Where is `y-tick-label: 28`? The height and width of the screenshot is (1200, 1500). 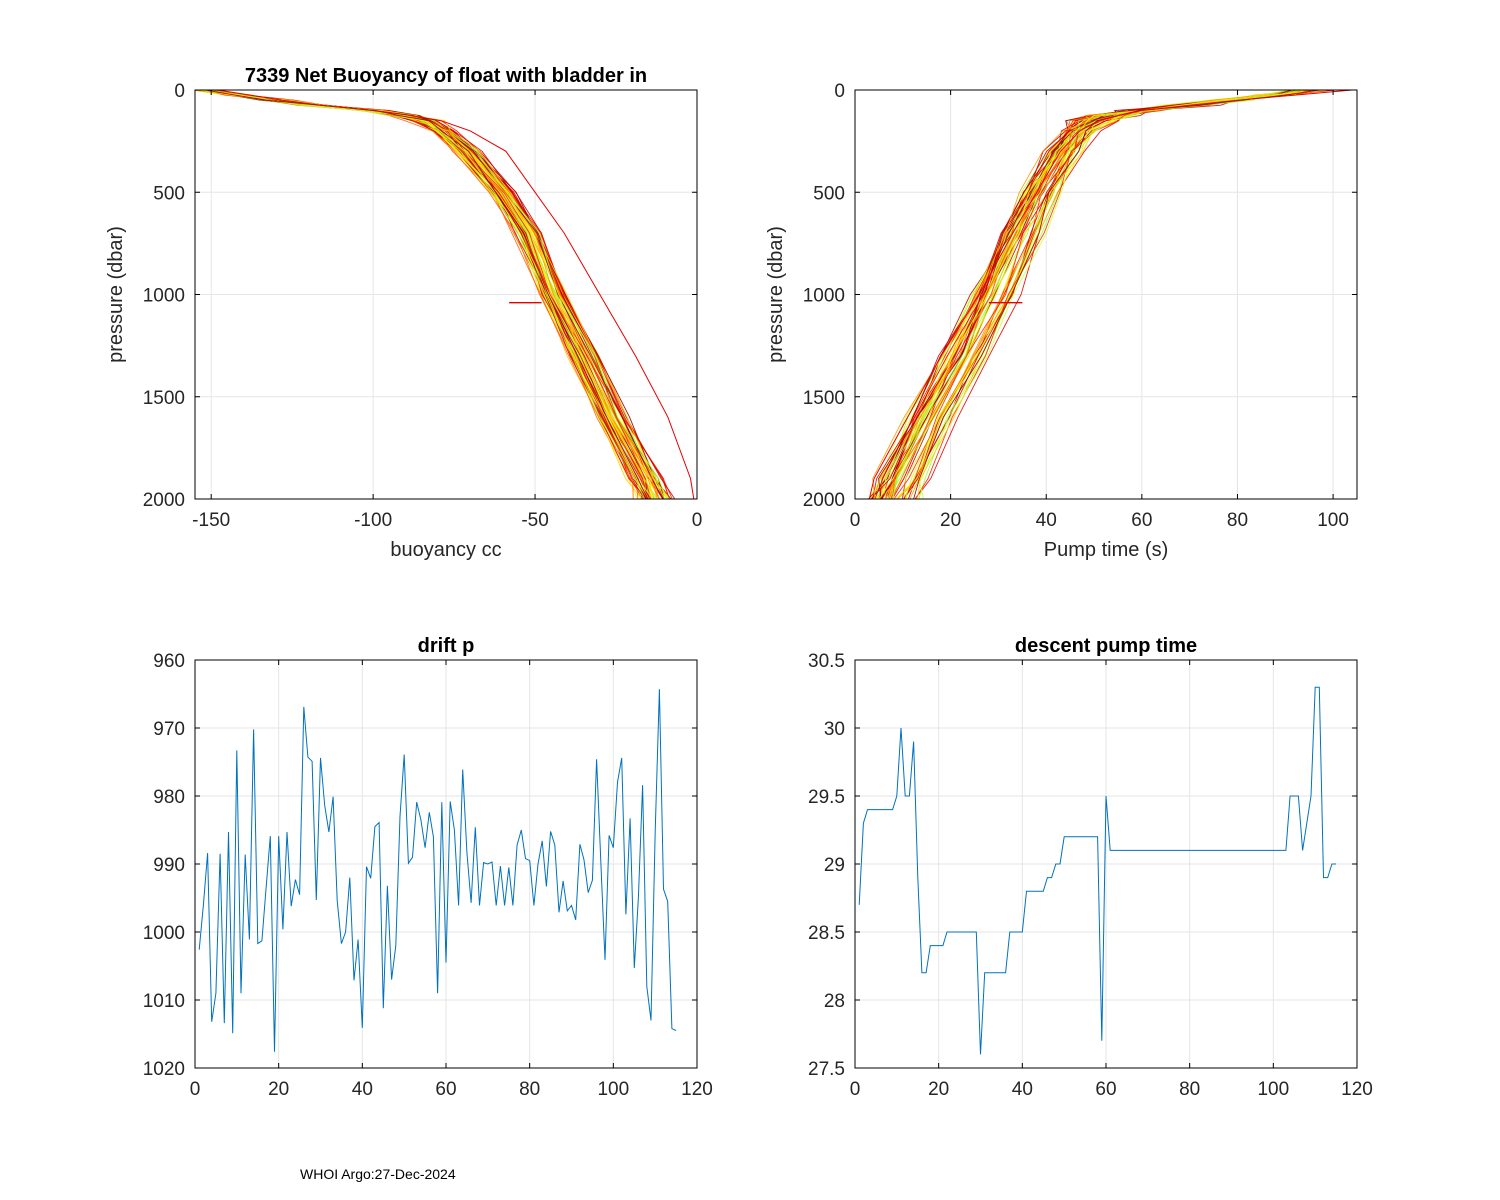 y-tick-label: 28 is located at coordinates (834, 1001).